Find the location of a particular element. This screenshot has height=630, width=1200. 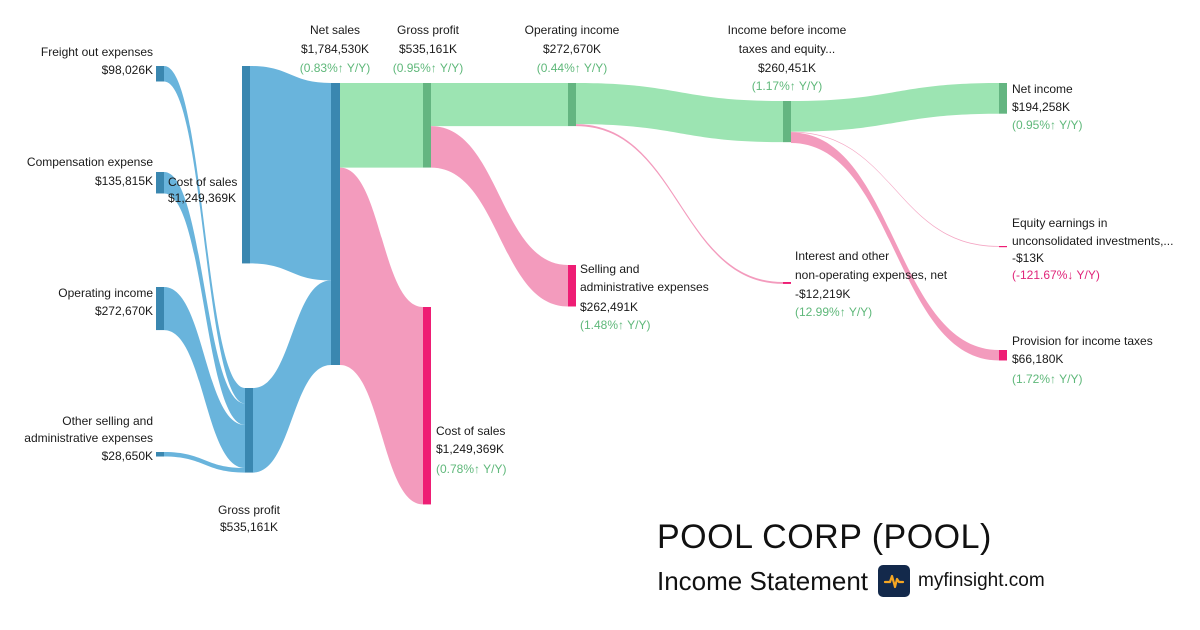

label-freight-name: Freight out expenses is located at coordinates (97, 52).